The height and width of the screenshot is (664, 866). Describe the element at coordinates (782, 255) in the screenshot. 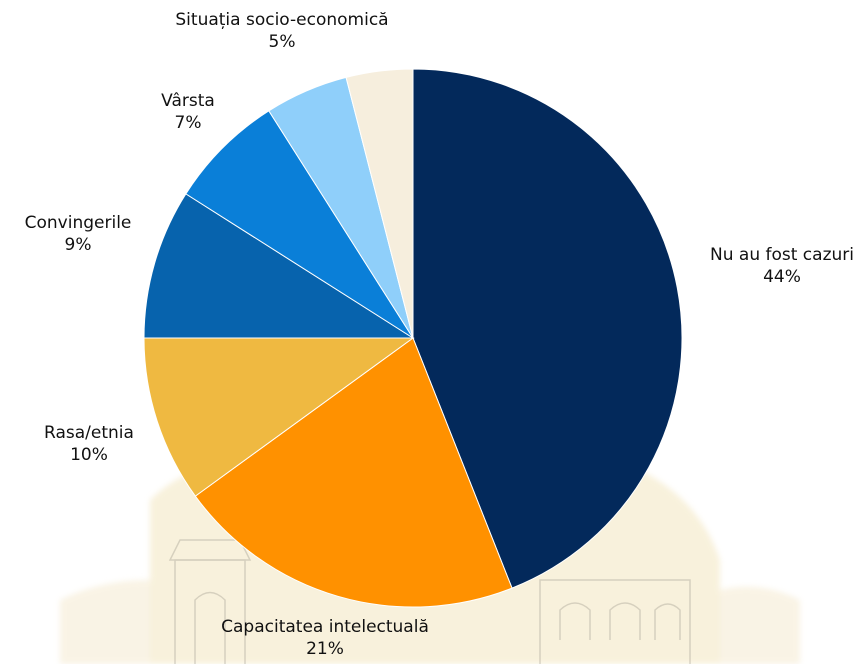

I see `slice-label-name-1: Nu au fost cazuri` at that location.